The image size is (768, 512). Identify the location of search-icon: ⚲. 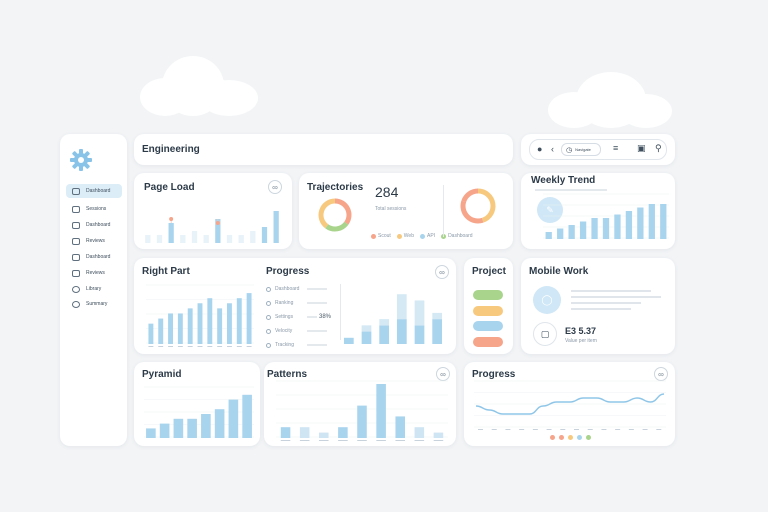
(658, 148).